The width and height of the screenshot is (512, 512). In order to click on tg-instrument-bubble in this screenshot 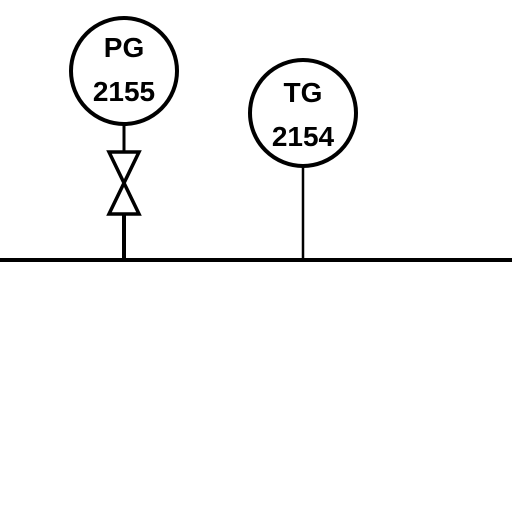, I will do `click(303, 113)`.